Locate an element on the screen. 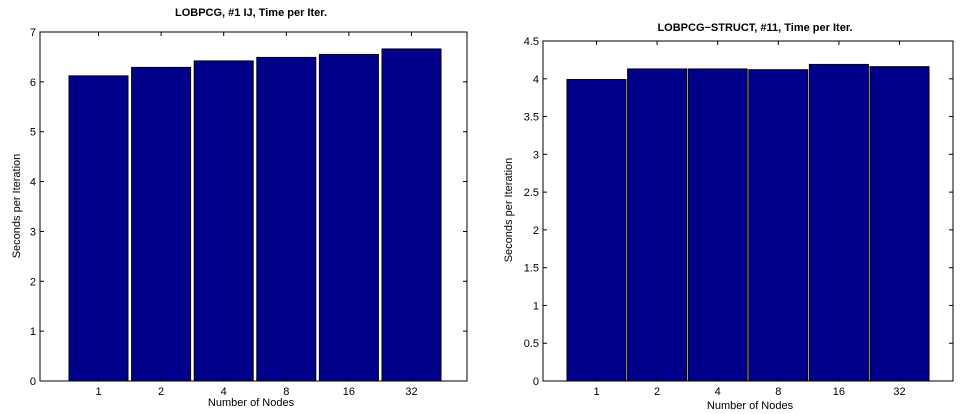  chart-title: LOBPCG−STRUCT, #11, Time per Iter. is located at coordinates (754, 28).